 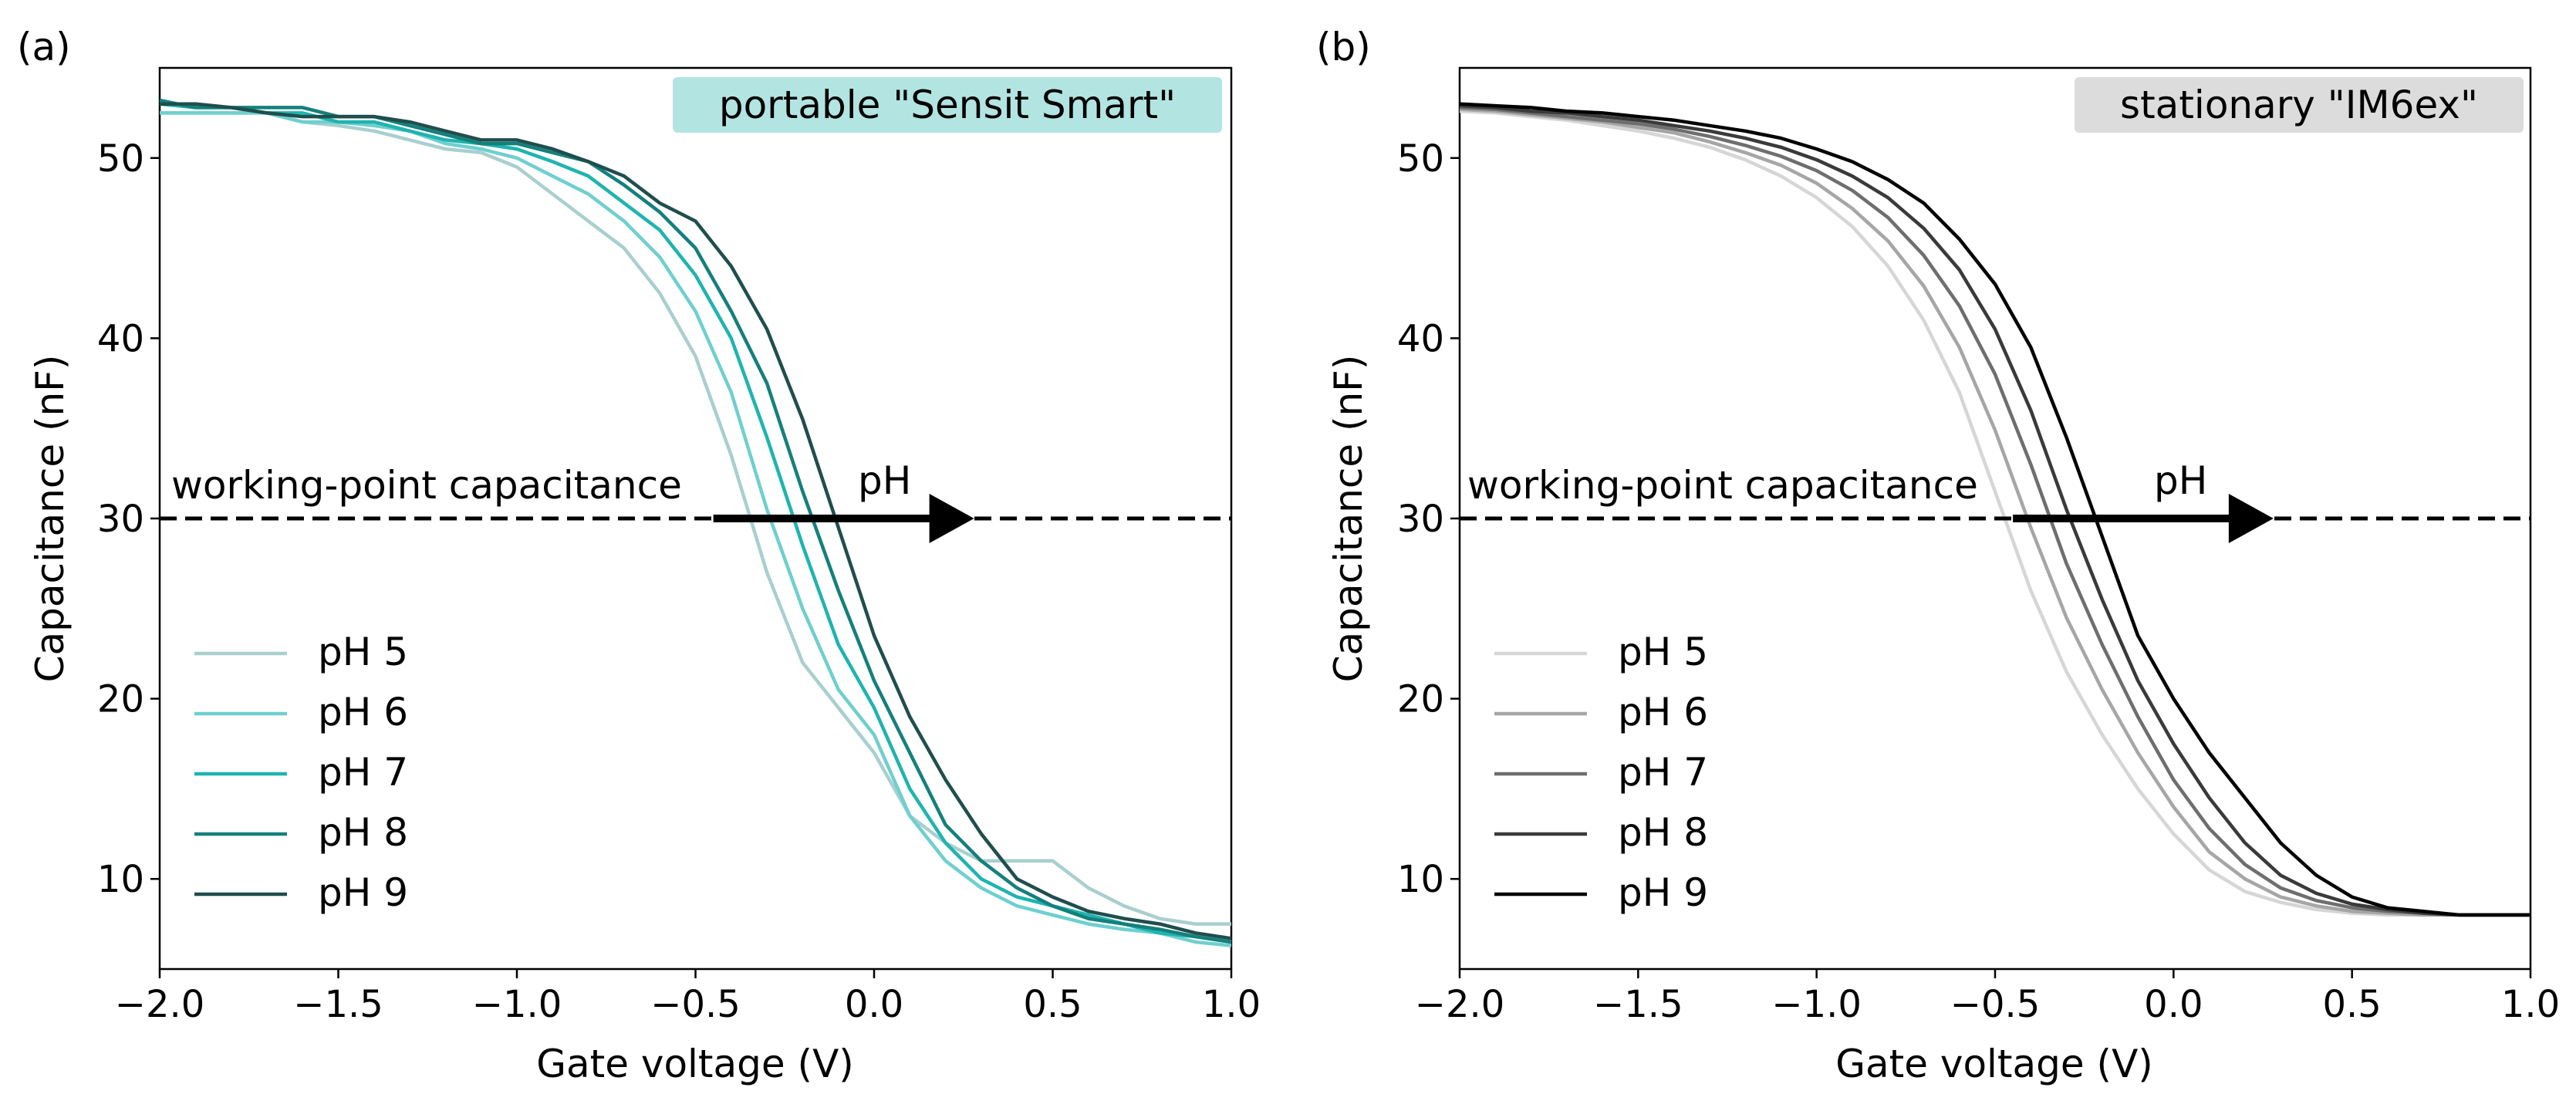 What do you see at coordinates (1343, 47) in the screenshot?
I see `panel-label: (b)` at bounding box center [1343, 47].